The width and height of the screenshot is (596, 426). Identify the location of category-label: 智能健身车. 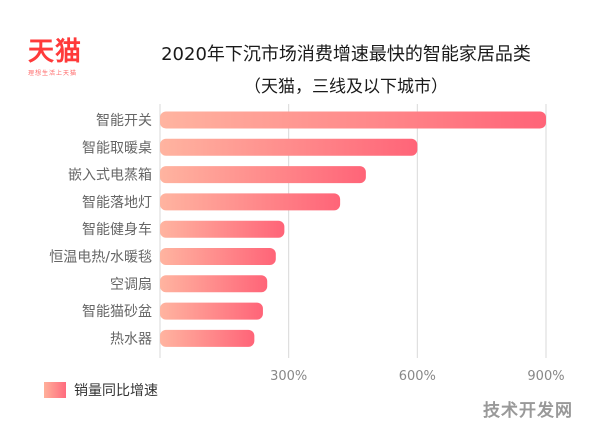
(117, 229).